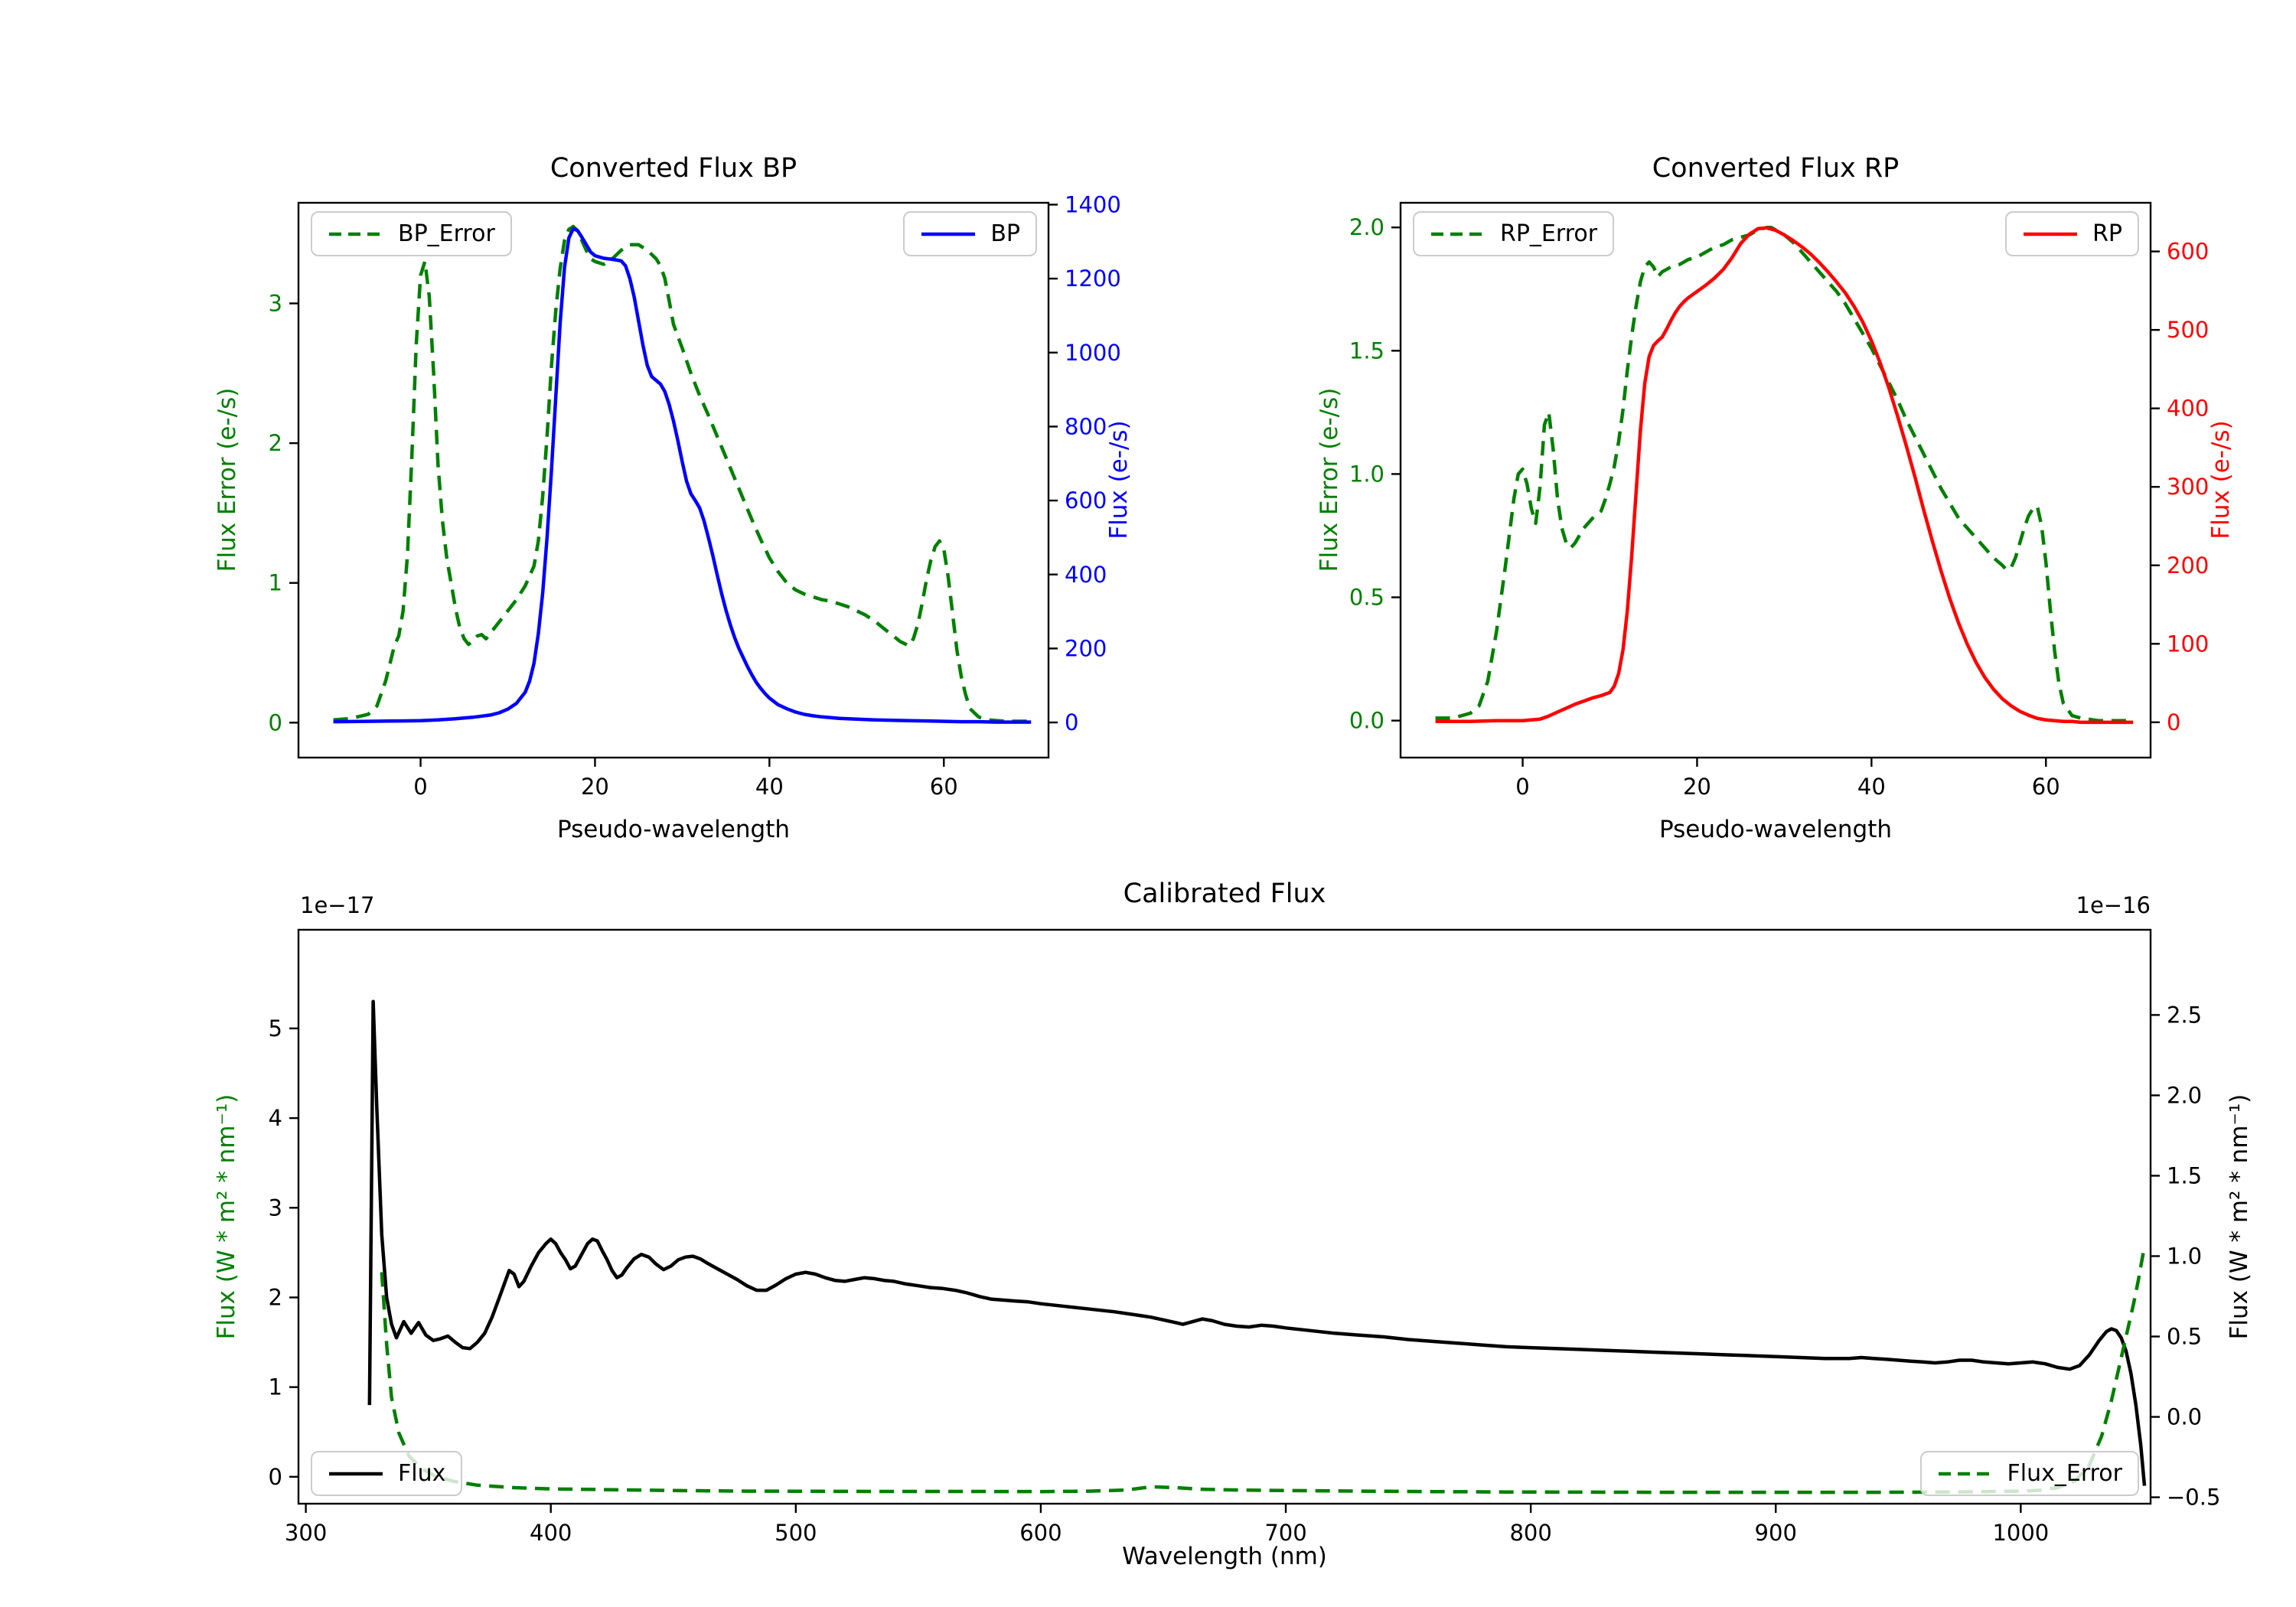 The image size is (2296, 1607). What do you see at coordinates (356, 1473) in the screenshot?
I see `flux-line-sample` at bounding box center [356, 1473].